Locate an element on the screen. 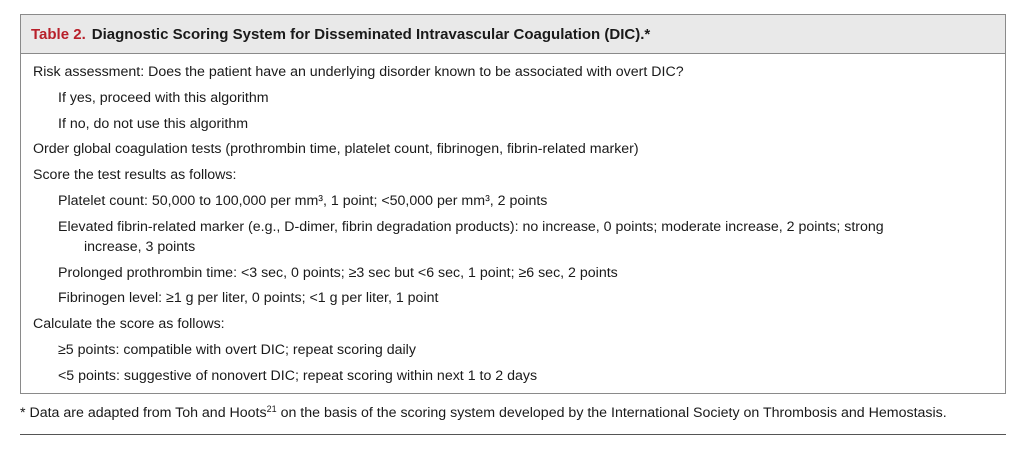  footnote-text: * Data are adapted from Toh and Hoots is located at coordinates (143, 413).